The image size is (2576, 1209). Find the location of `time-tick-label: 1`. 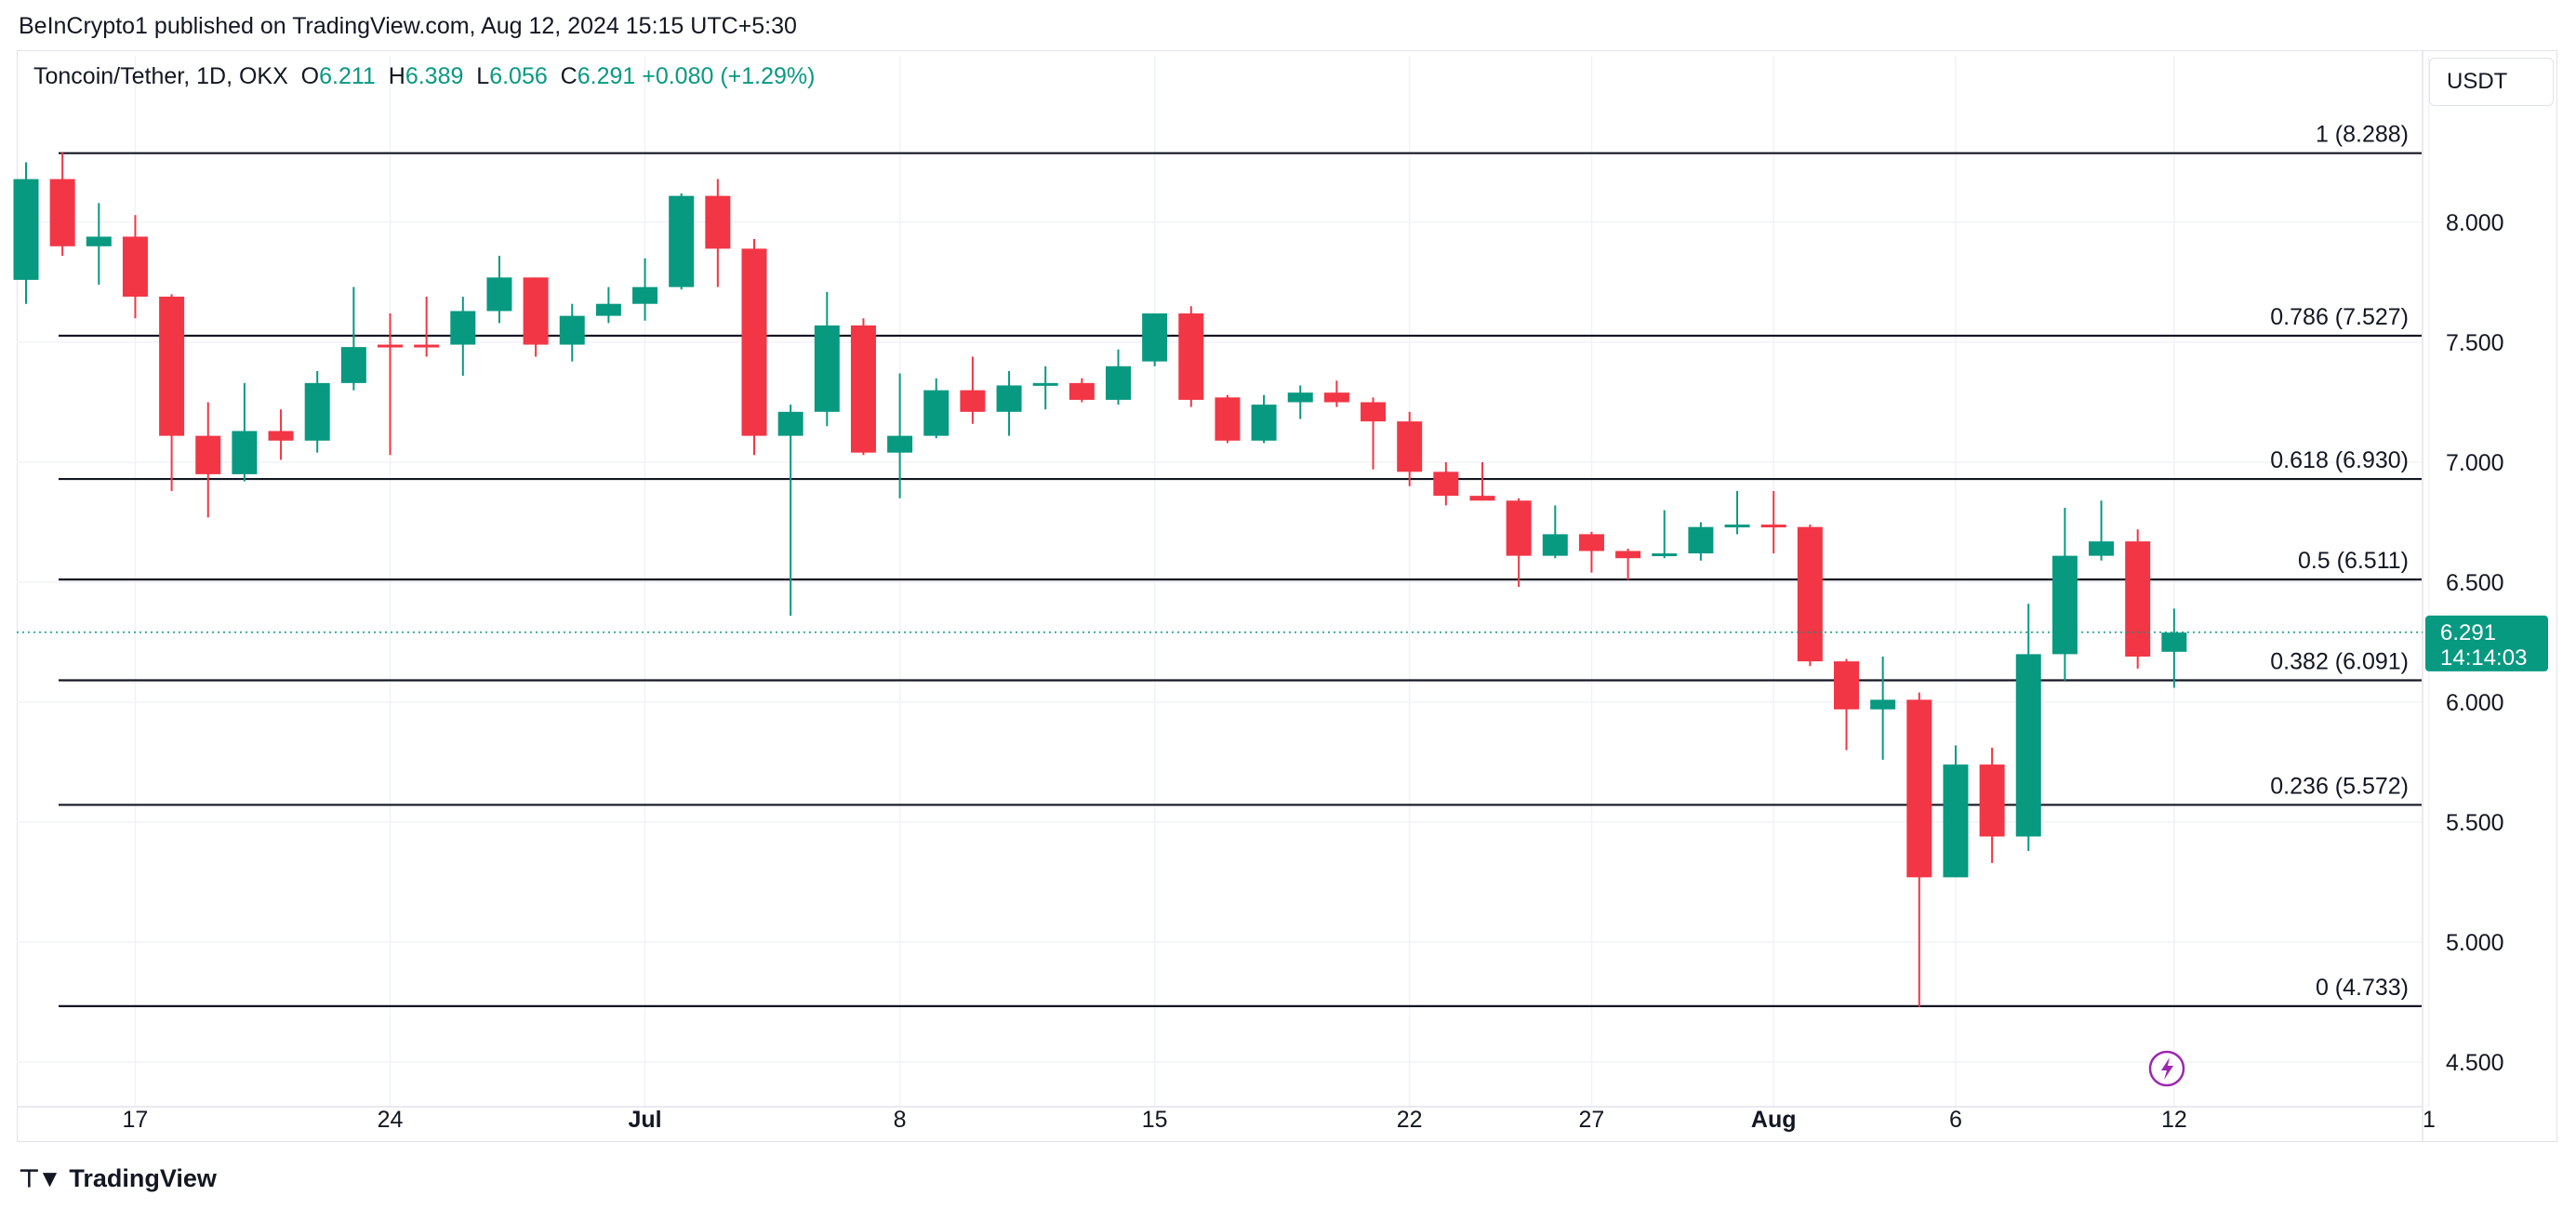

time-tick-label: 1 is located at coordinates (2429, 1120).